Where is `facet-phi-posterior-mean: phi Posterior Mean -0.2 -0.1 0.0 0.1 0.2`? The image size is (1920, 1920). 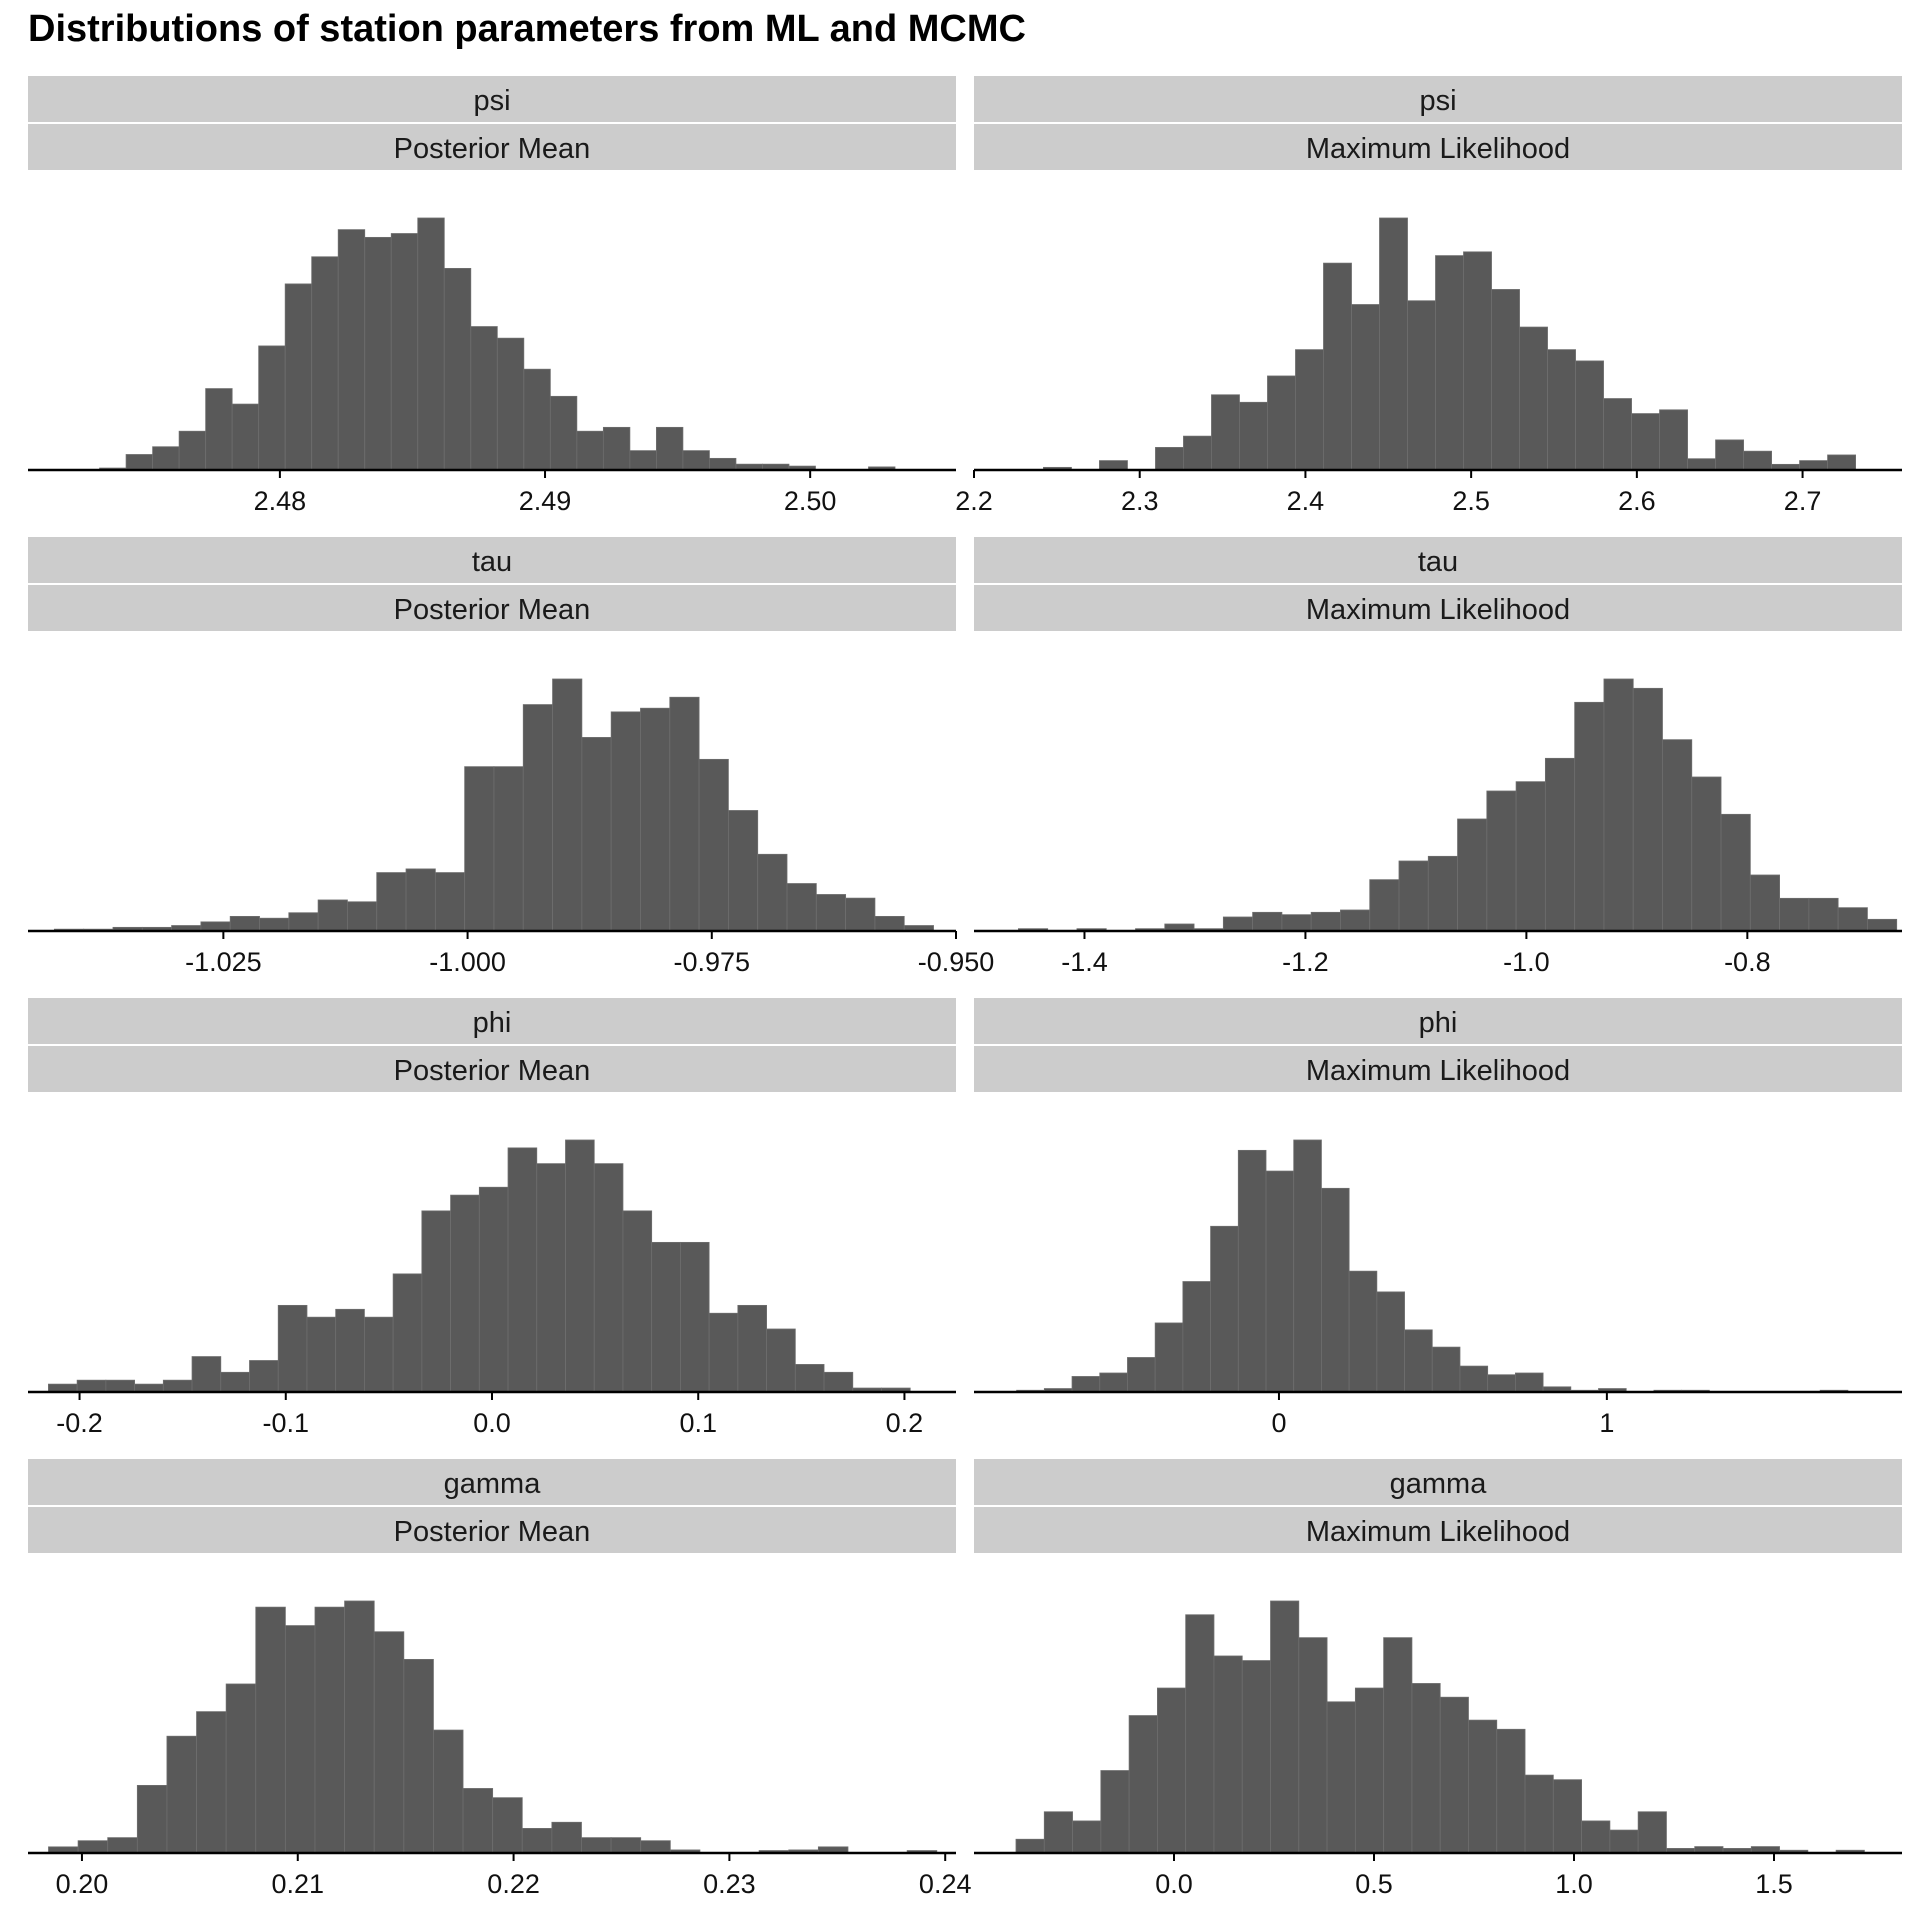
facet-phi-posterior-mean: phi Posterior Mean -0.2 -0.1 0.0 0.1 0.2 is located at coordinates (492, 1218).